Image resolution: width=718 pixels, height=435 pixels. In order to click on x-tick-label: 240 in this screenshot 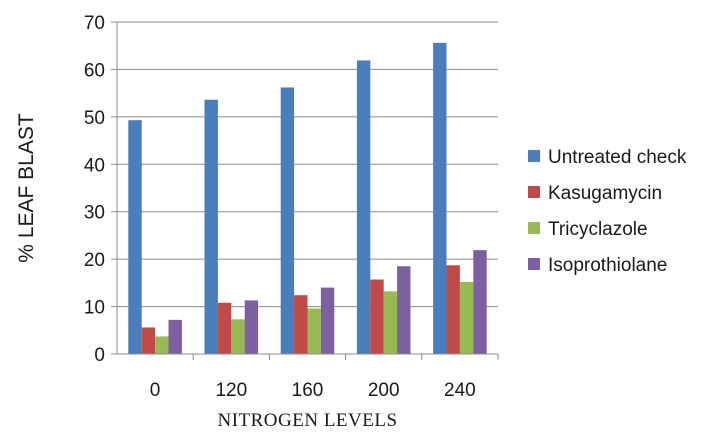, I will do `click(460, 390)`.